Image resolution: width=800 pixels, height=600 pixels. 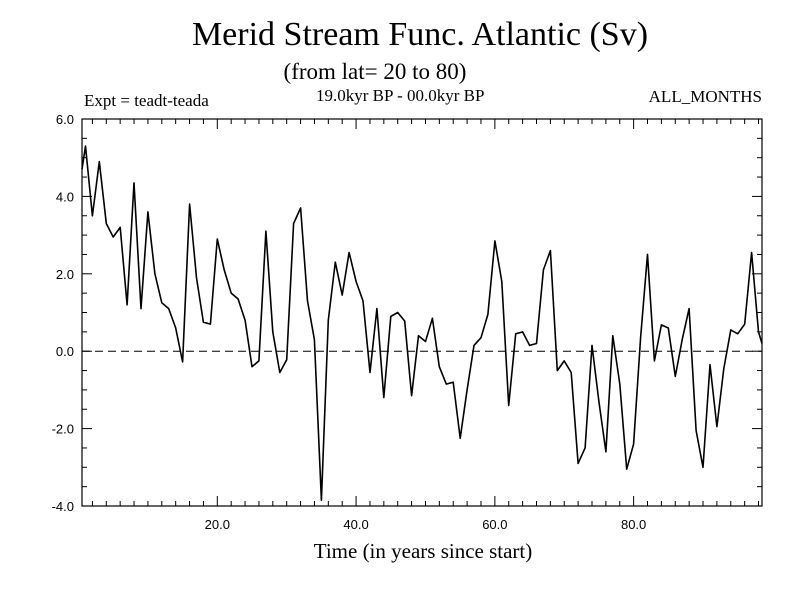 I want to click on y-tick-label: 2.0, so click(x=65, y=274).